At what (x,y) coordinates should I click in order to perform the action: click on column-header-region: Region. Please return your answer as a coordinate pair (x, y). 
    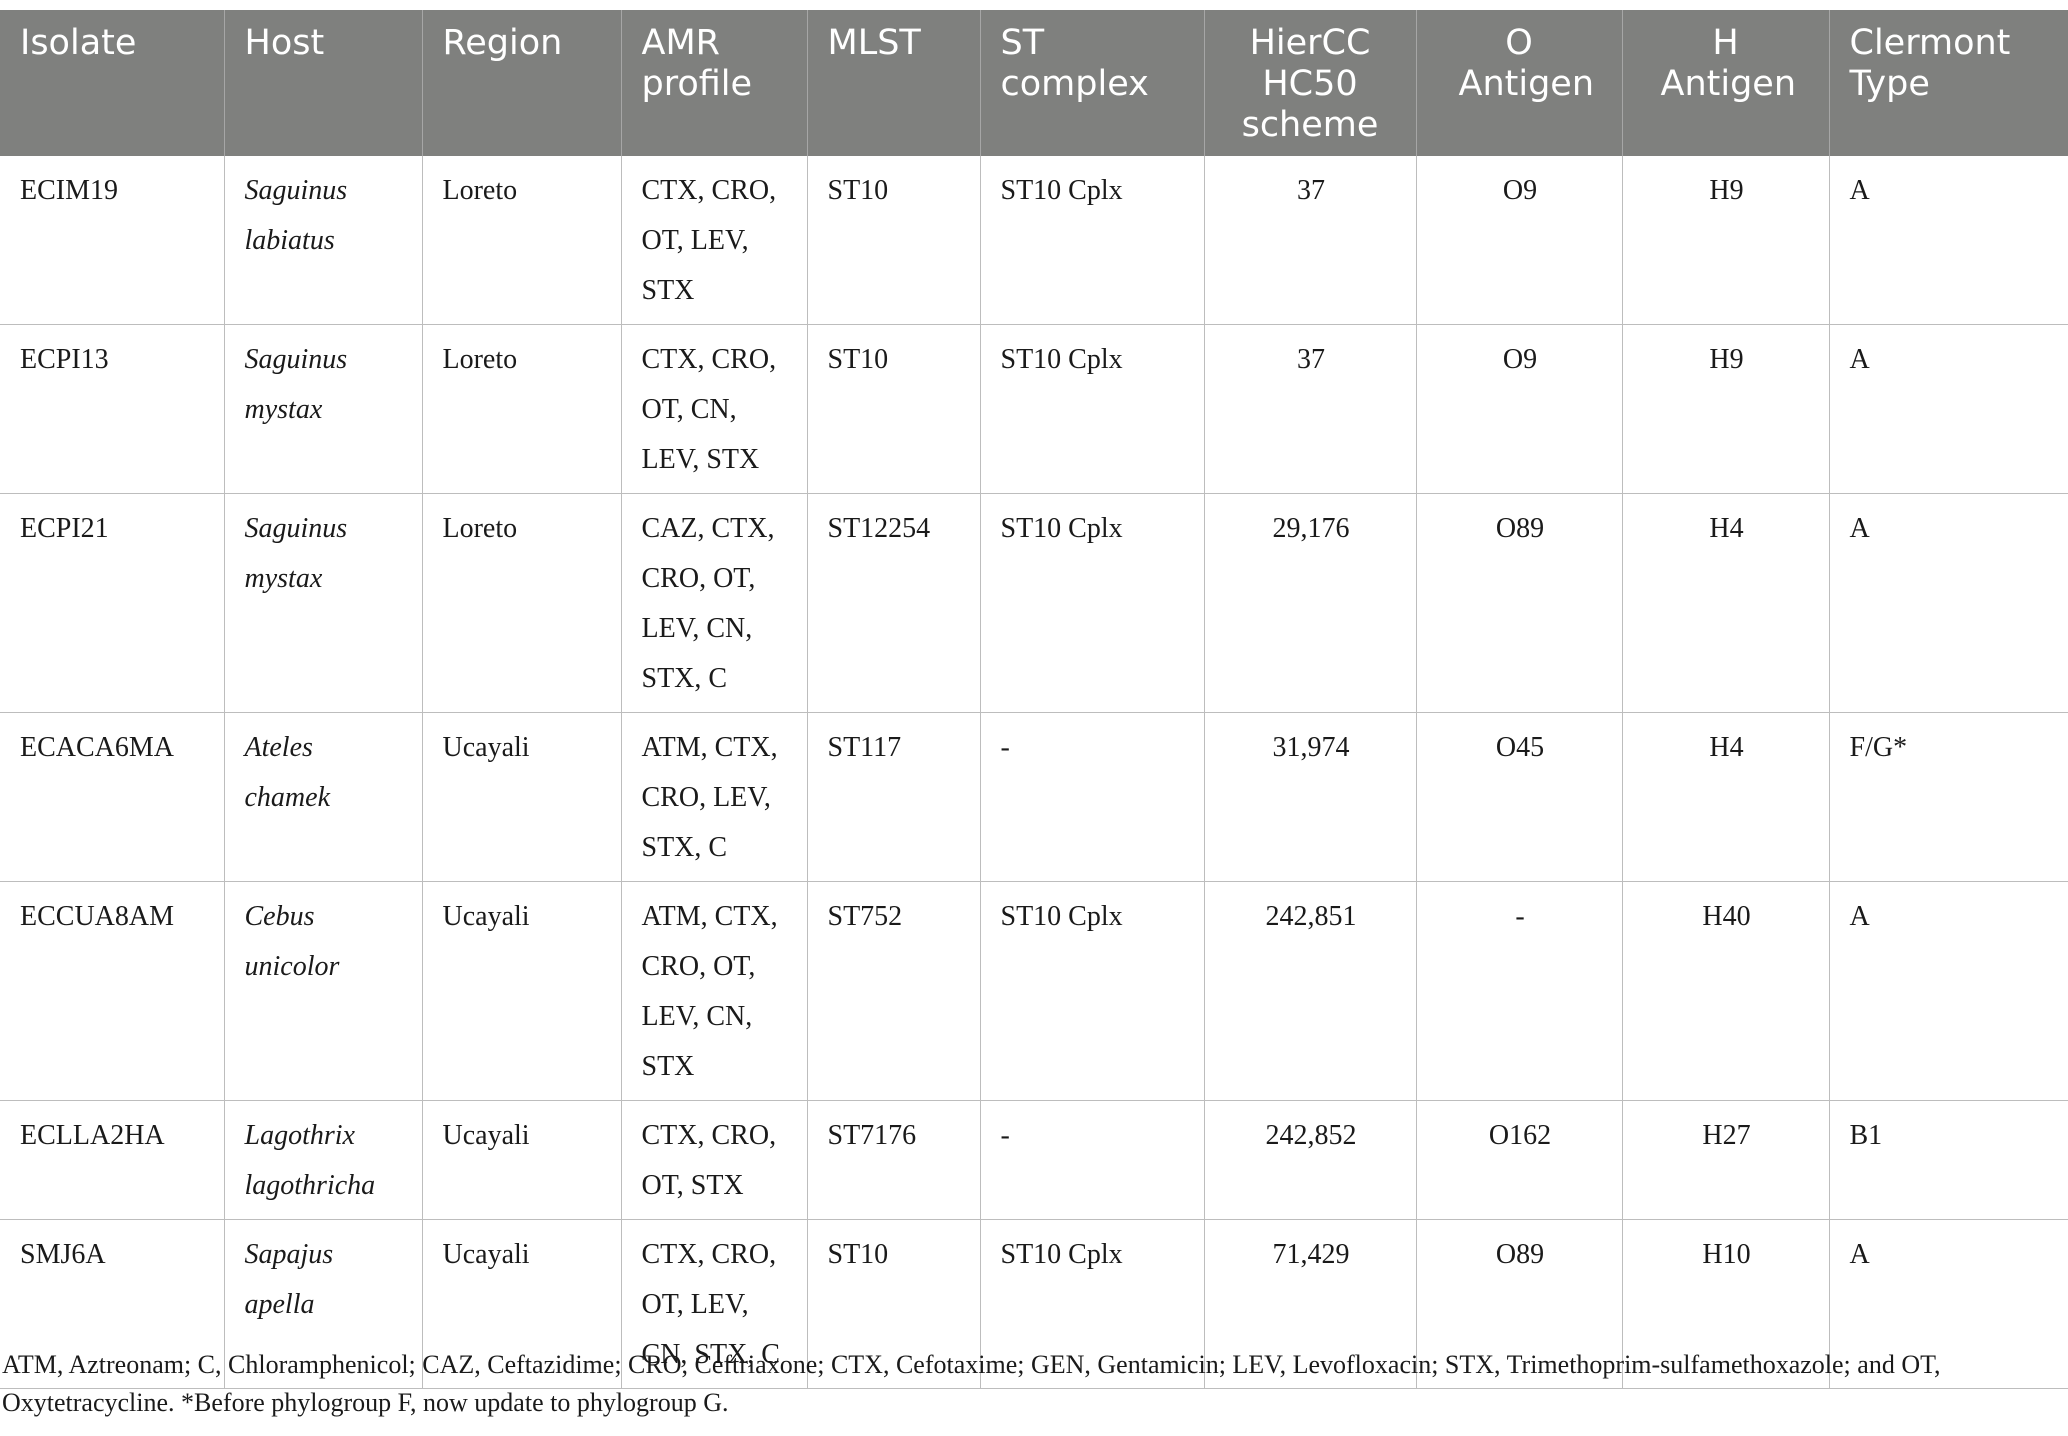
    Looking at the image, I should click on (521, 83).